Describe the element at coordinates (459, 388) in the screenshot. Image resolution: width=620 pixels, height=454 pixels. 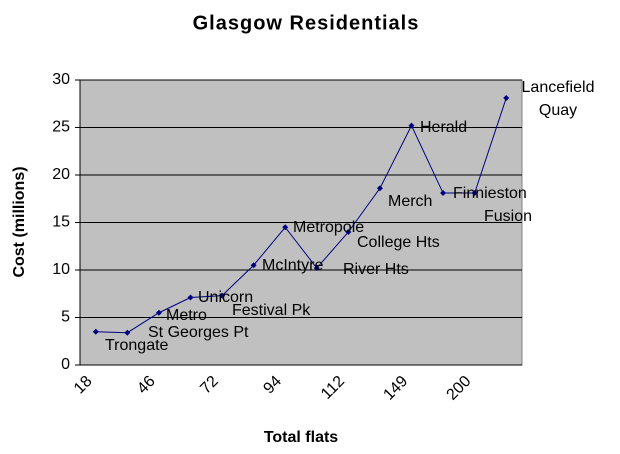
I see `x-tick-label: 200` at that location.